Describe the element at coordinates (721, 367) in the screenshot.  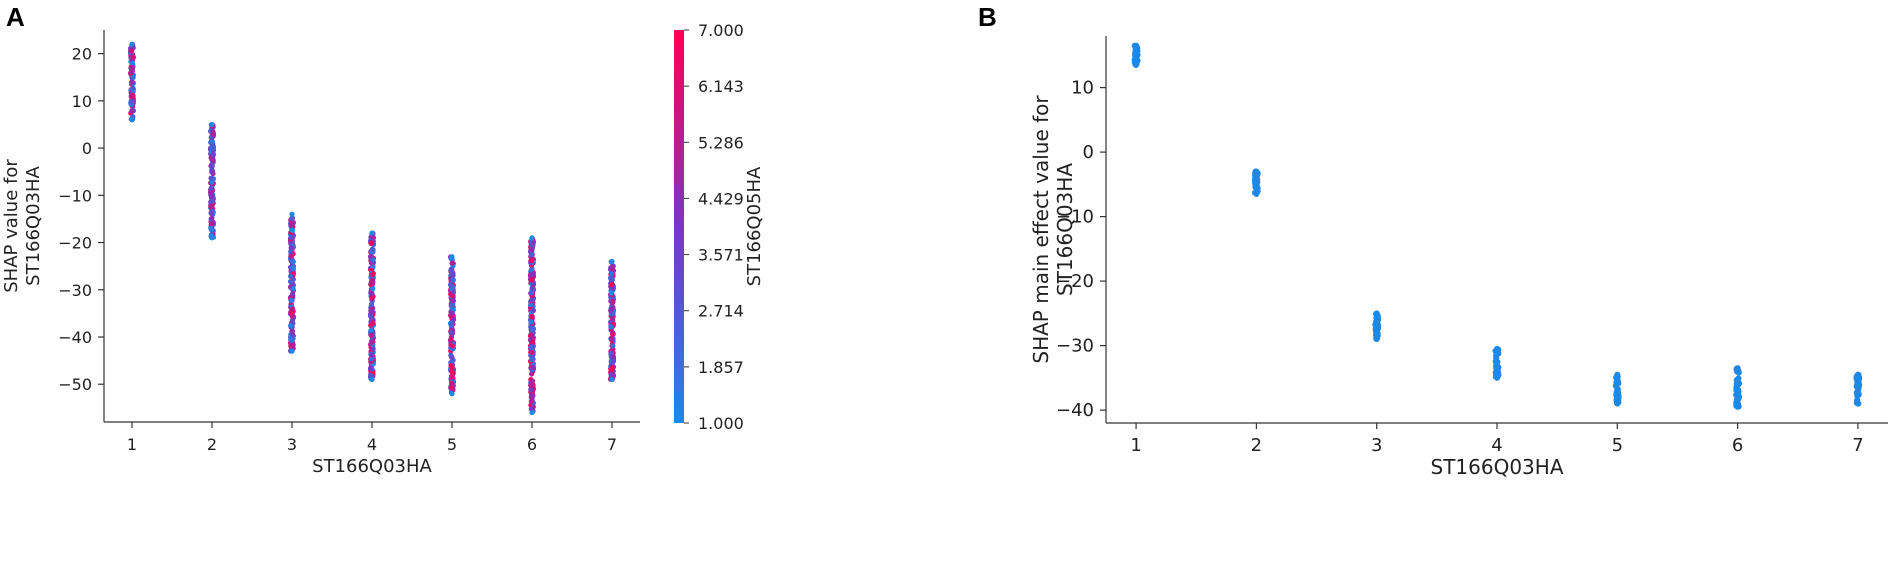
I see `colorbar-tick-label: 1.857` at that location.